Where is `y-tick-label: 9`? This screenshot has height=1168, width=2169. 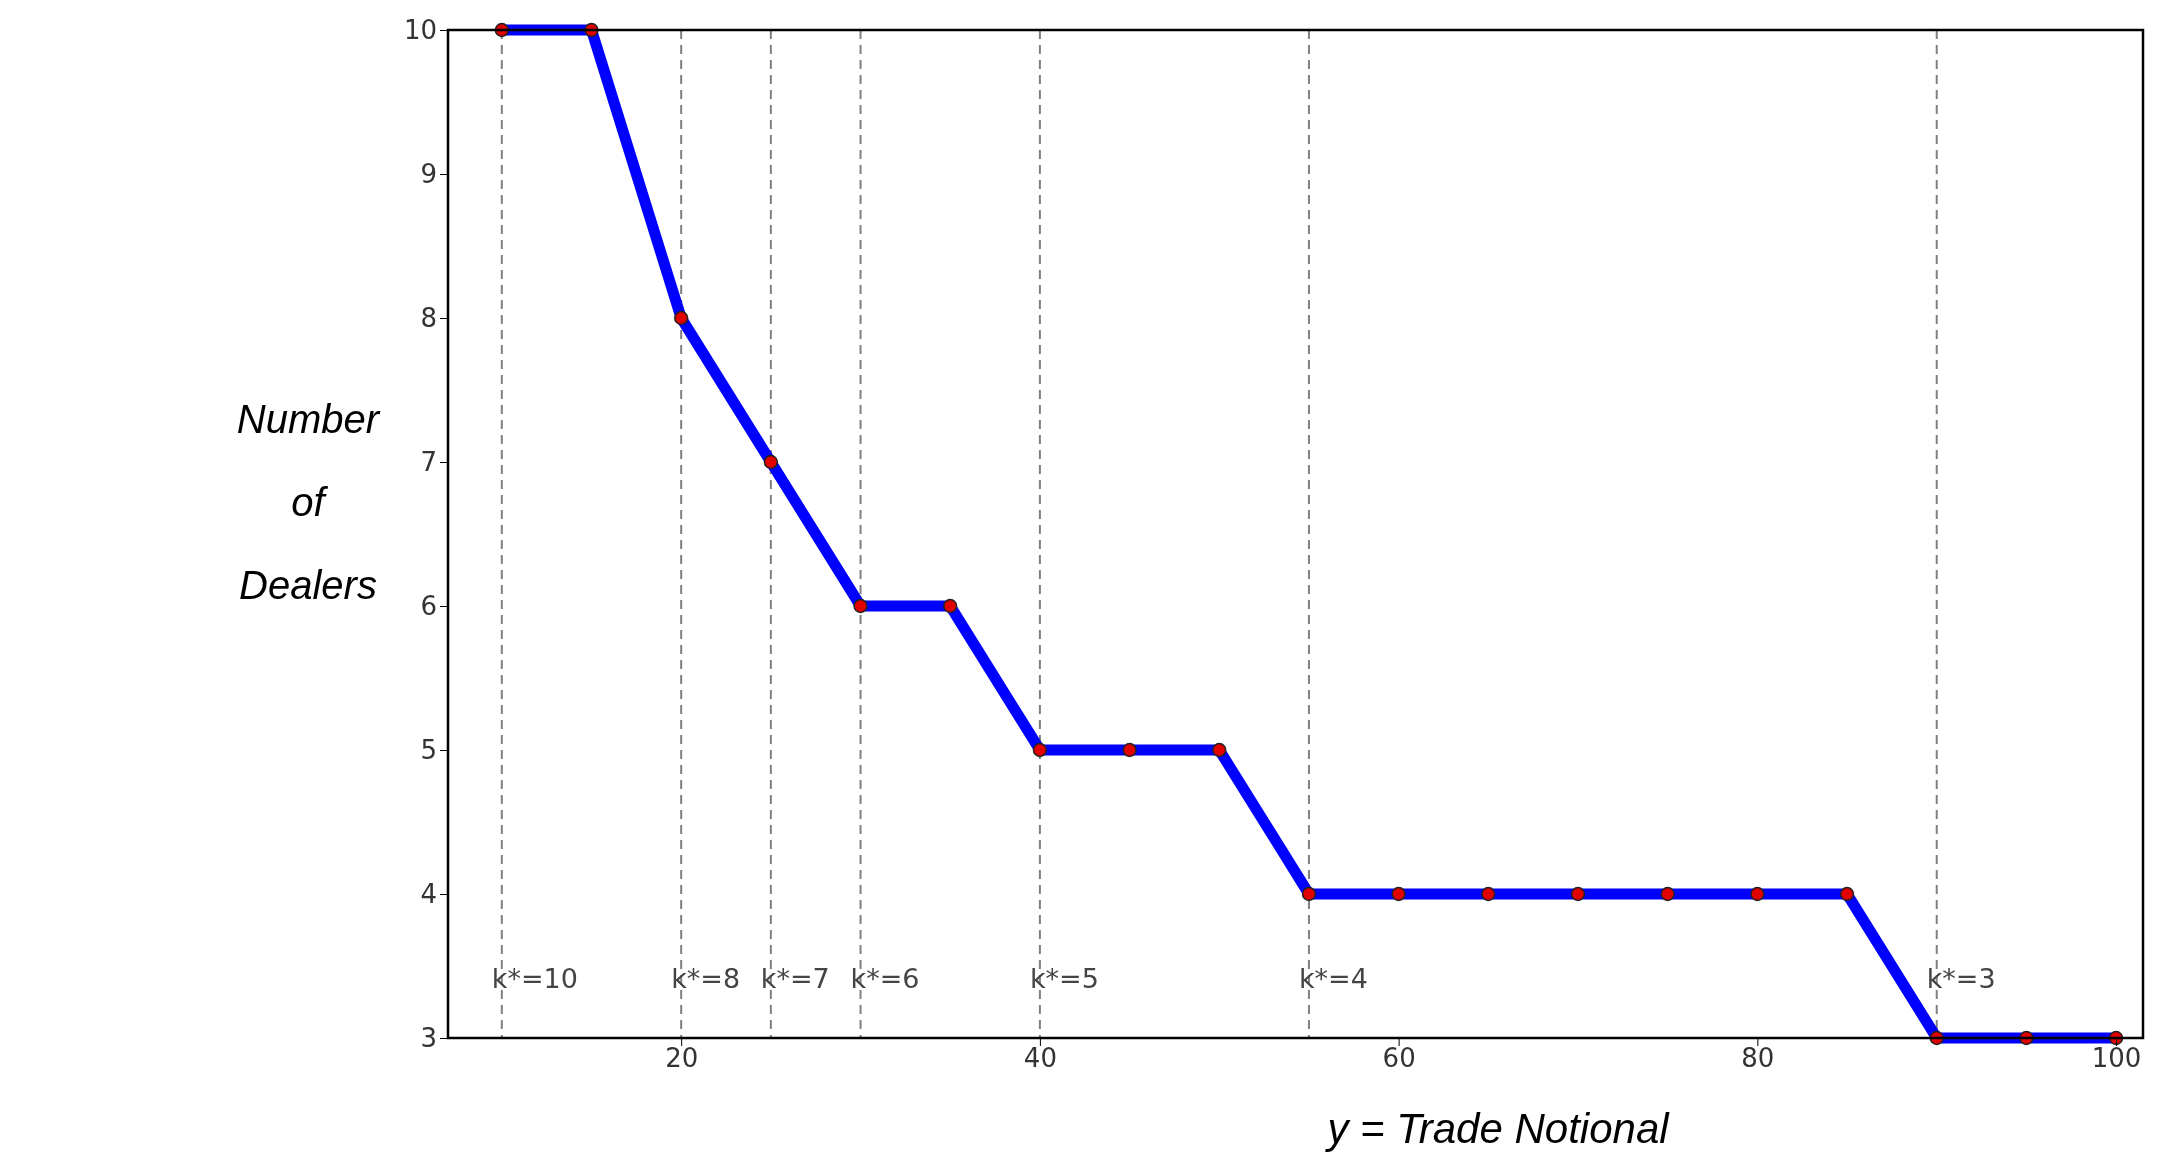 y-tick-label: 9 is located at coordinates (428, 173).